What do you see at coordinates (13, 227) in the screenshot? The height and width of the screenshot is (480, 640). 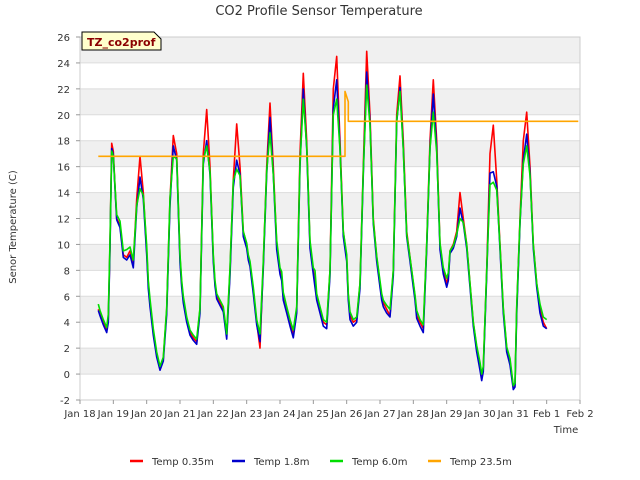 I see `y-axis-label: Senor Temperature (C)` at bounding box center [13, 227].